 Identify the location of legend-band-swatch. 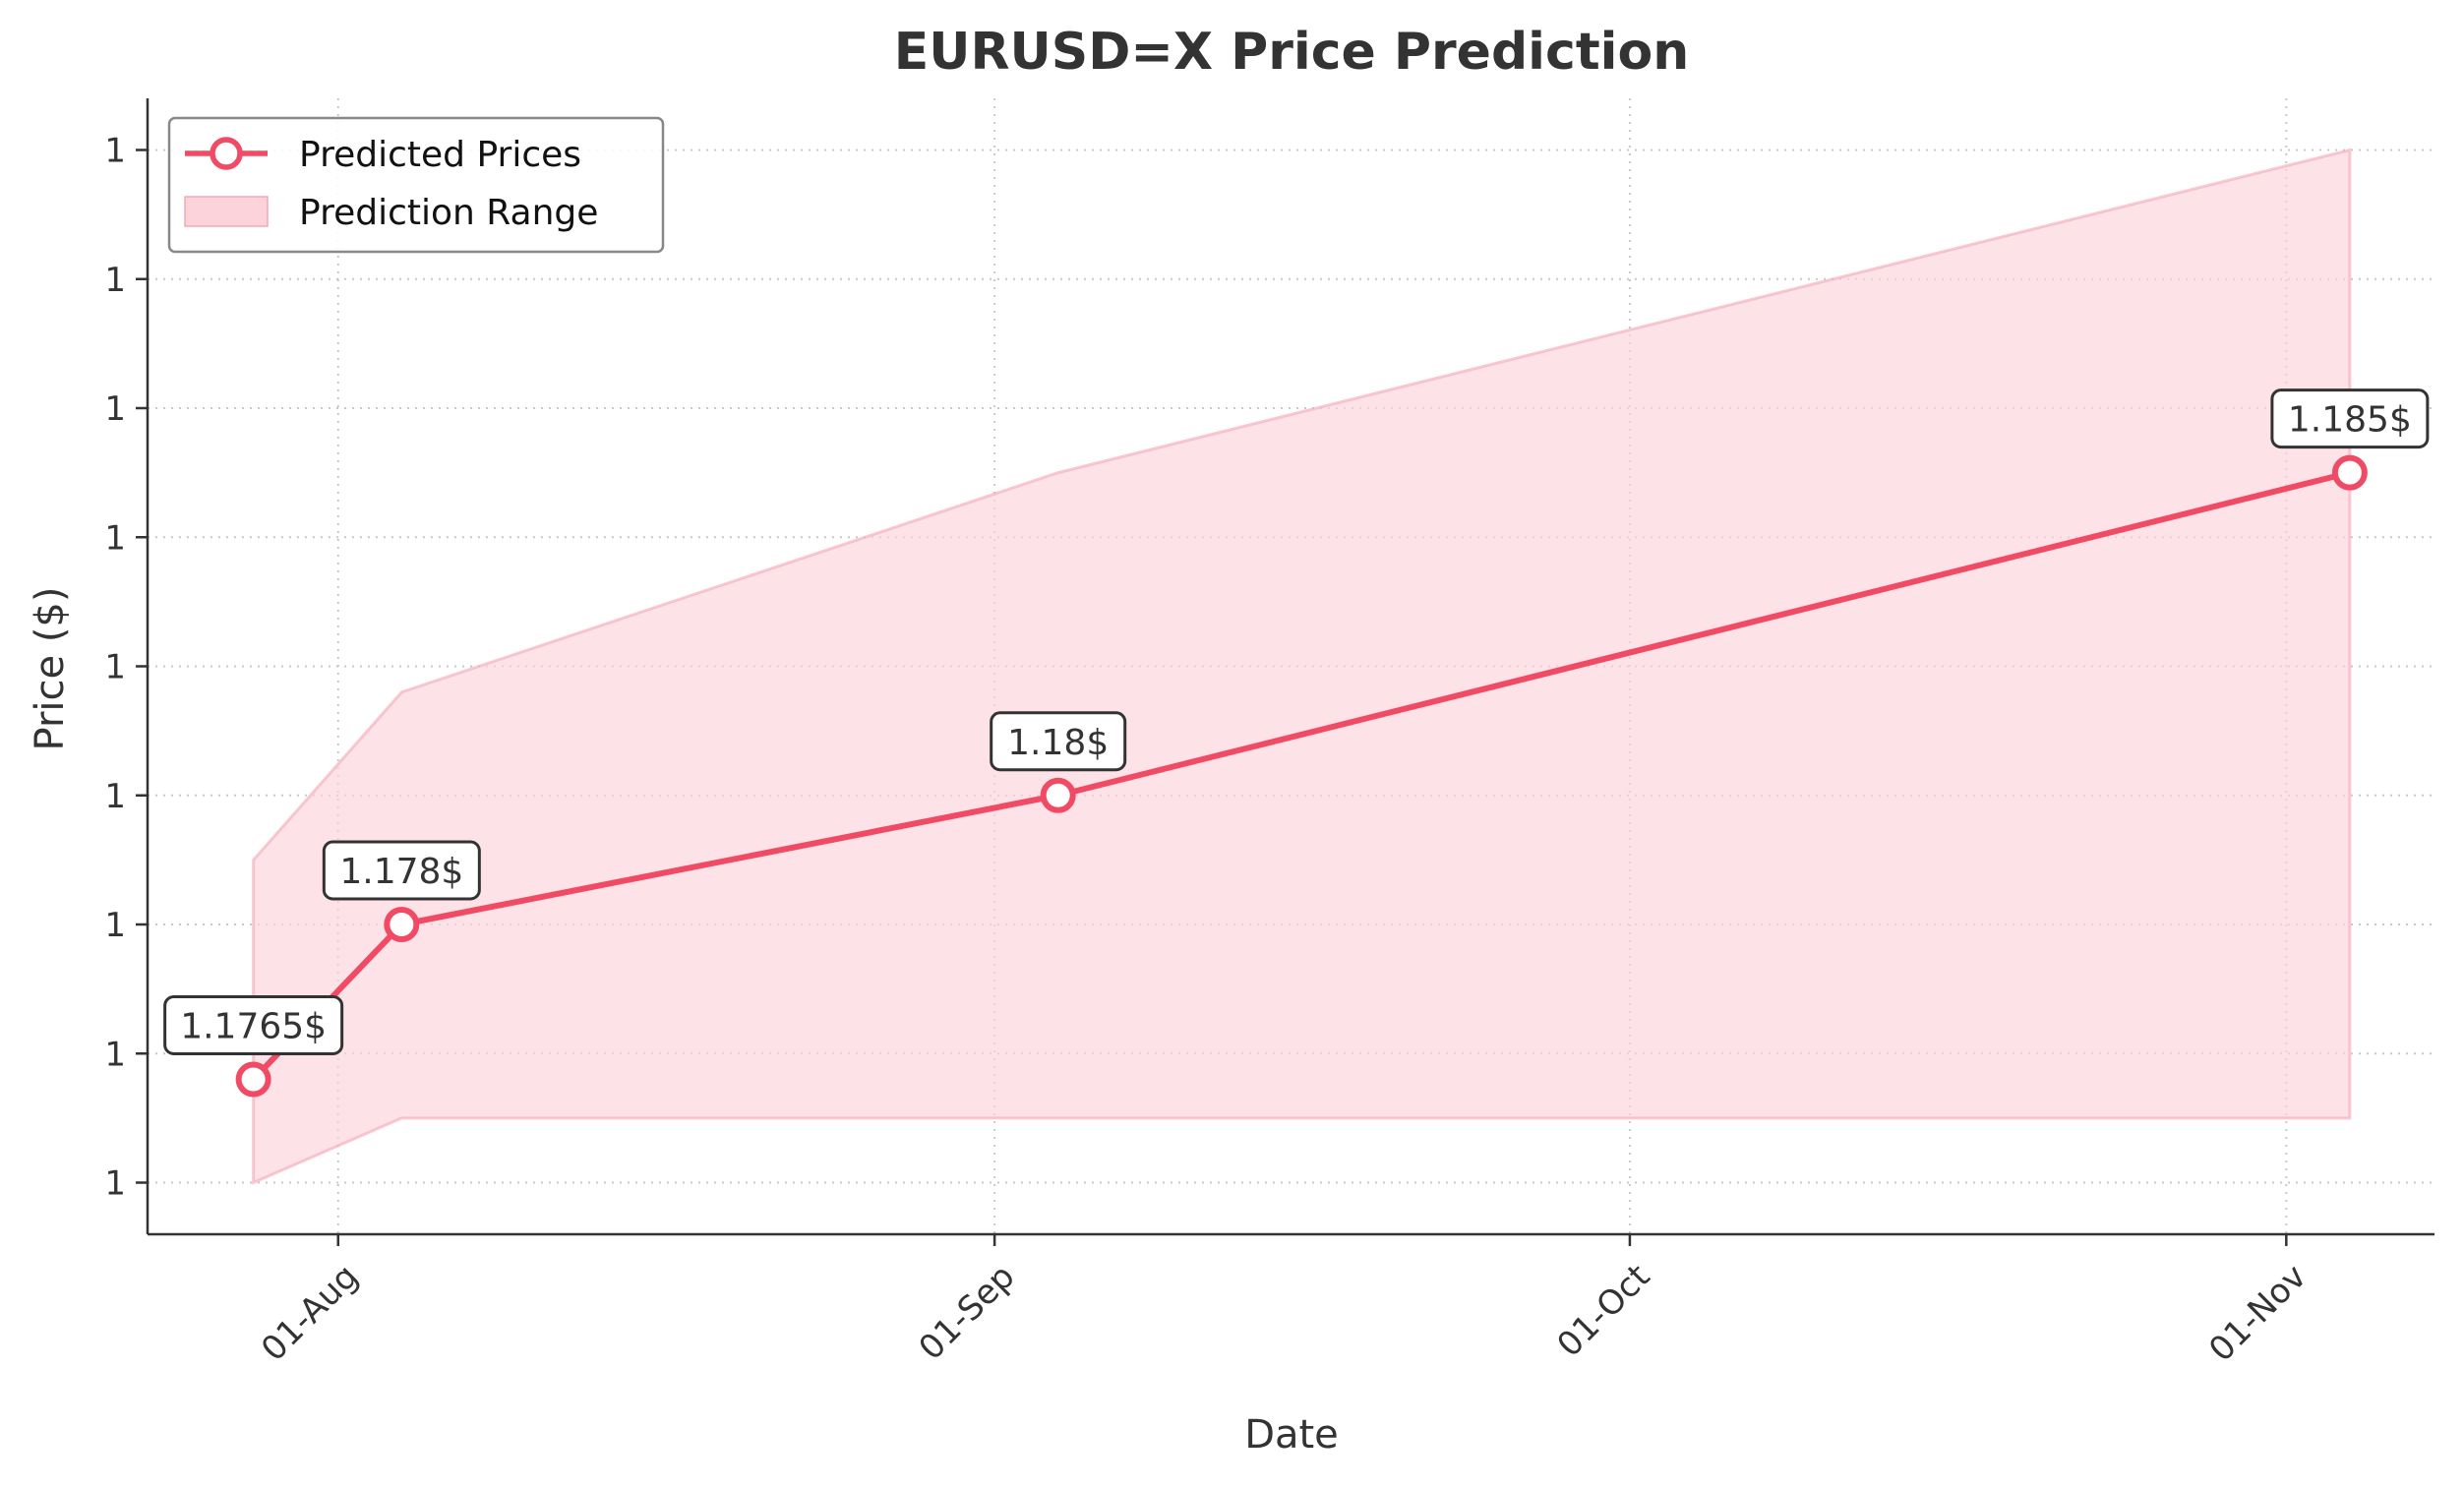
(227, 211).